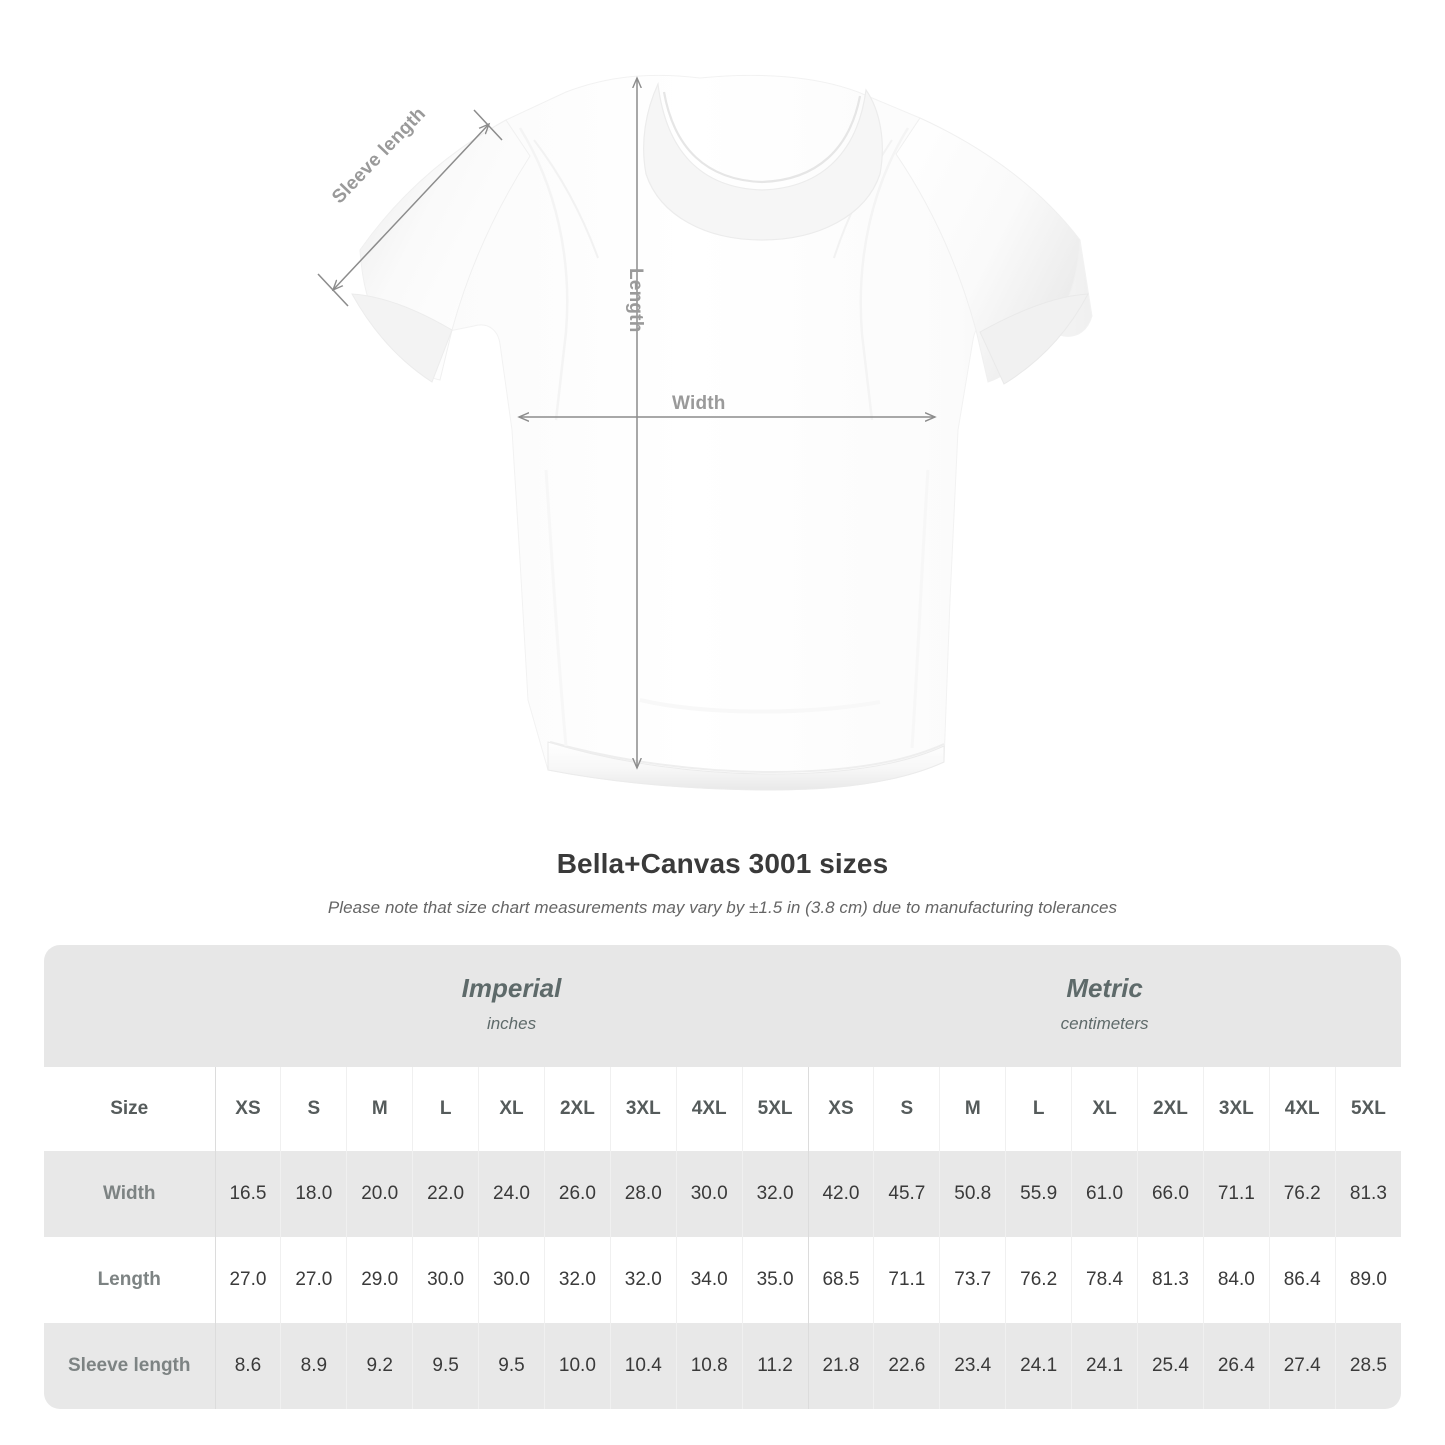 This screenshot has height=1445, width=1445. I want to click on sleeve-tick-bottom, so click(333, 290).